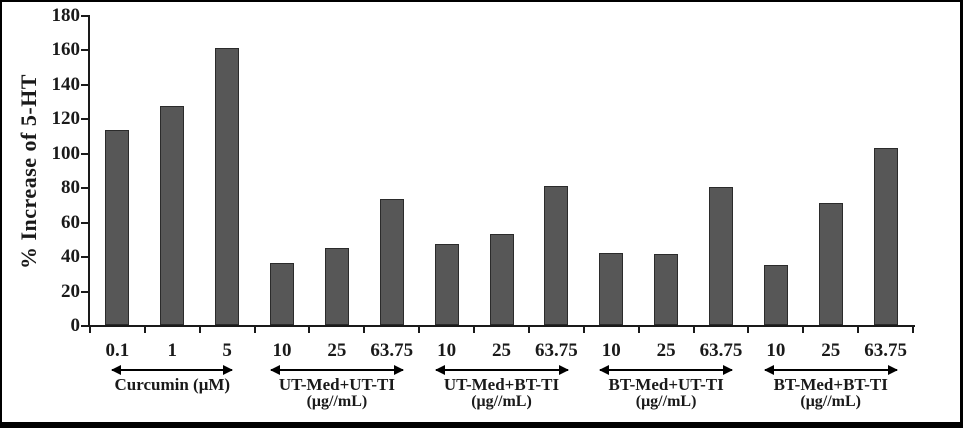 The width and height of the screenshot is (963, 428). I want to click on y-tick-label: 80, so click(70, 188).